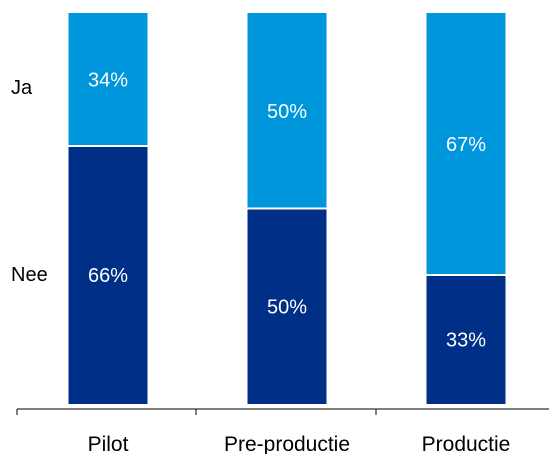  I want to click on data-label-ja-2: 50%, so click(287, 112).